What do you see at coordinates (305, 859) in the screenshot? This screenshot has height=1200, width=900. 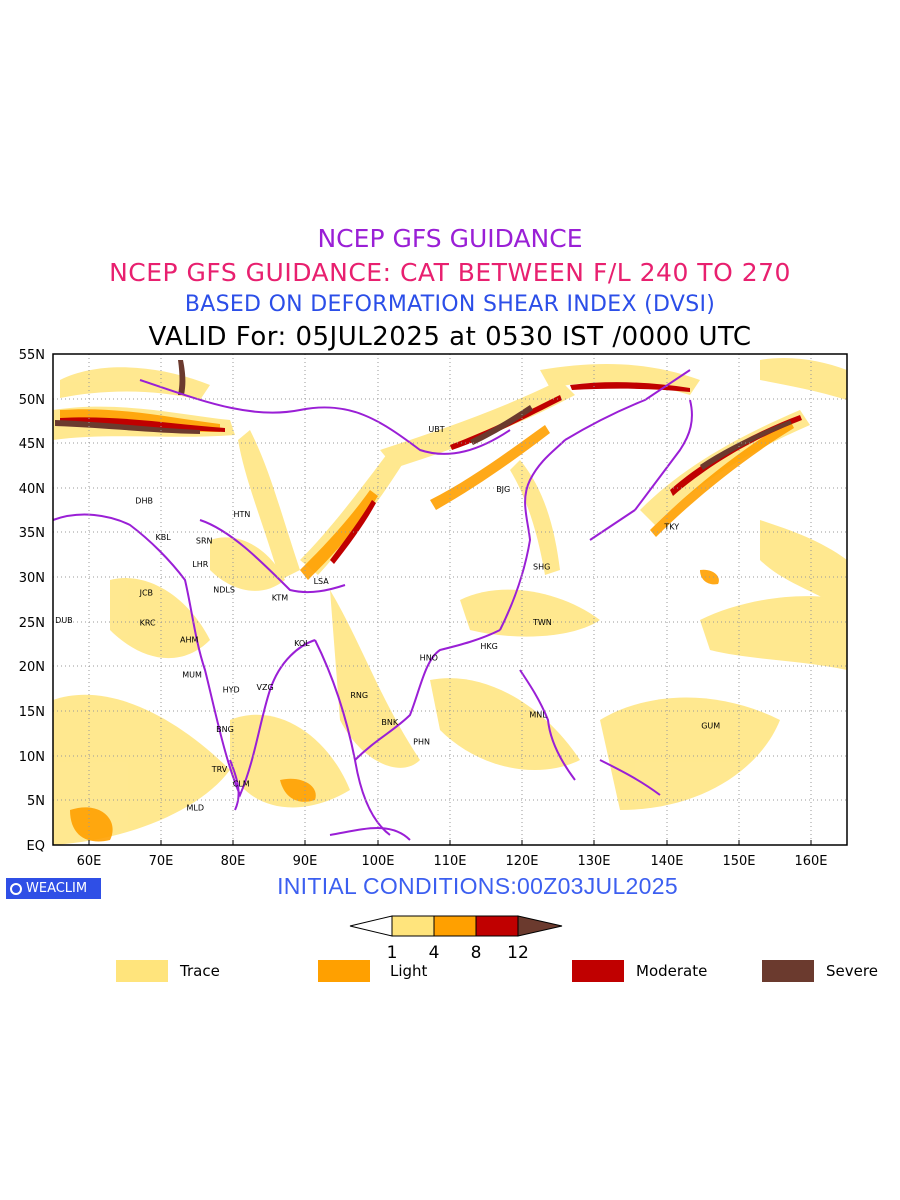 I see `lon-label: 90E` at bounding box center [305, 859].